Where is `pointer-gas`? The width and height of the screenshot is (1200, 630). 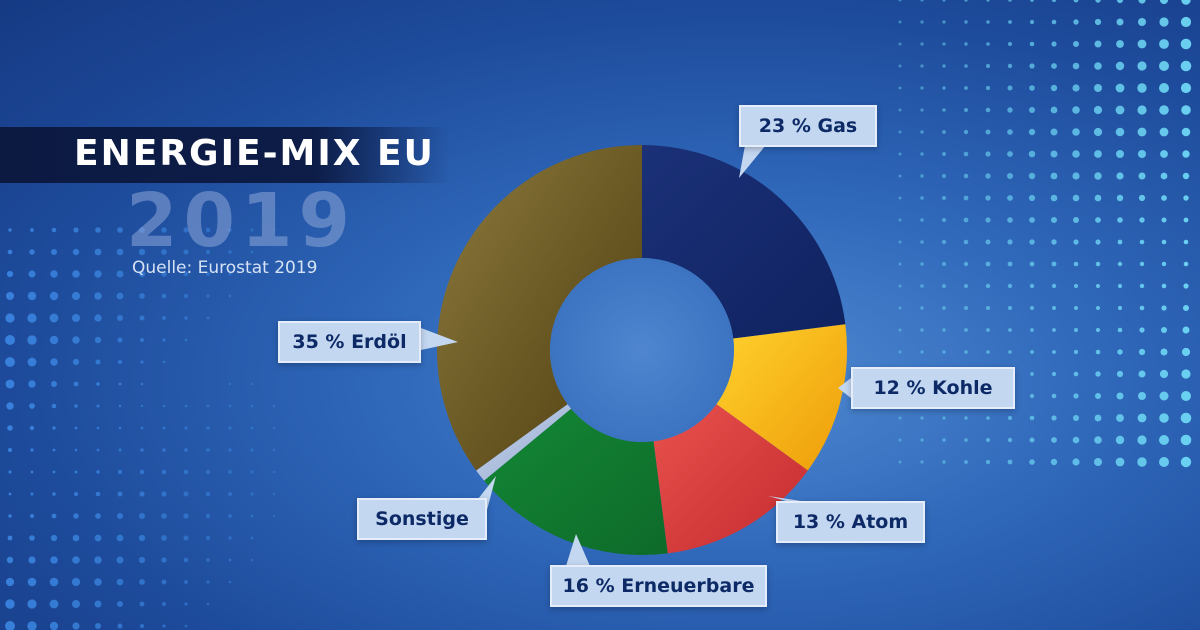 pointer-gas is located at coordinates (754, 159).